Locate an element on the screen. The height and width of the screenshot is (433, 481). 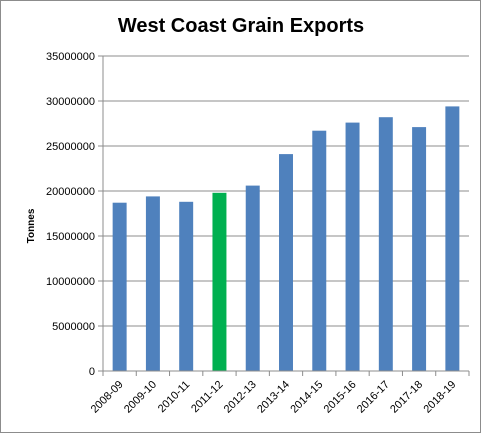
y-tick-label: 30000000 is located at coordinates (70, 102).